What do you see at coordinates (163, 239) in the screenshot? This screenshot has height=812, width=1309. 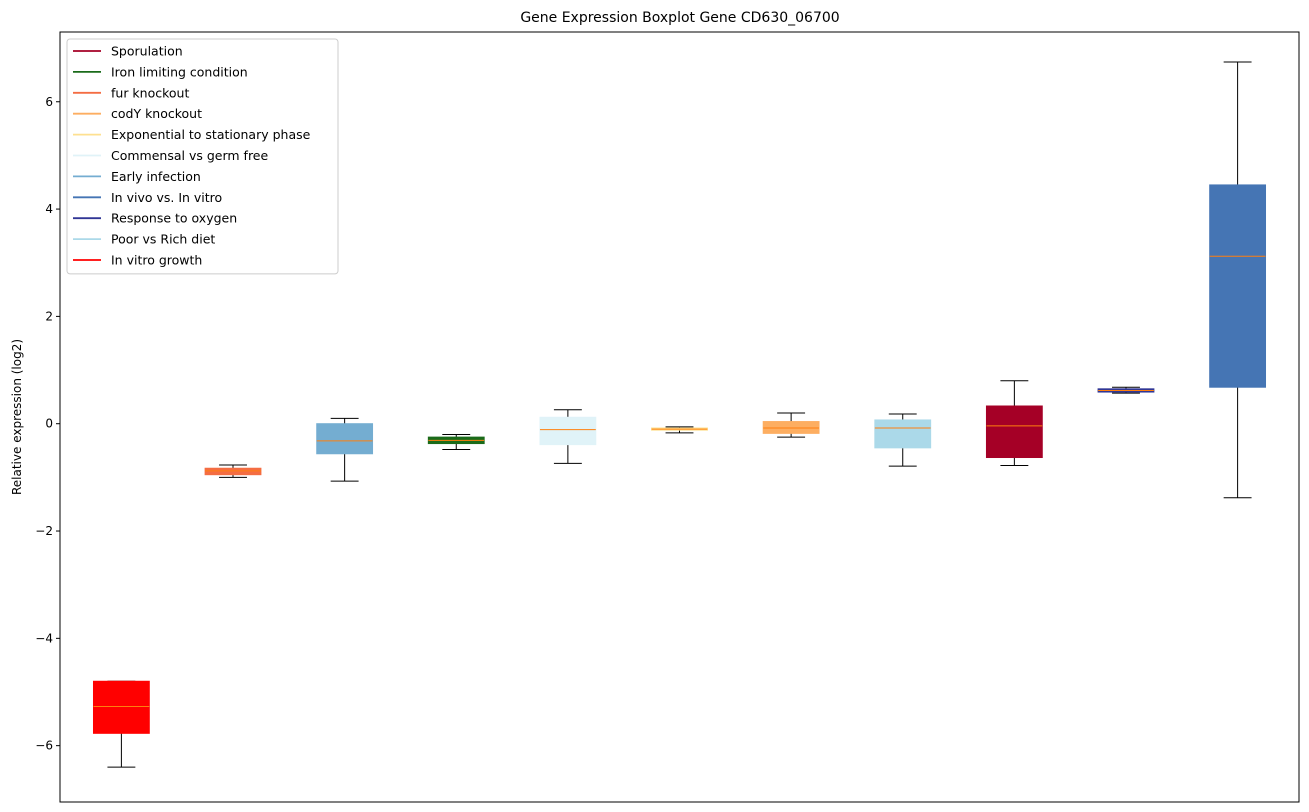 I see `legend-label: Poor vs Rich diet` at bounding box center [163, 239].